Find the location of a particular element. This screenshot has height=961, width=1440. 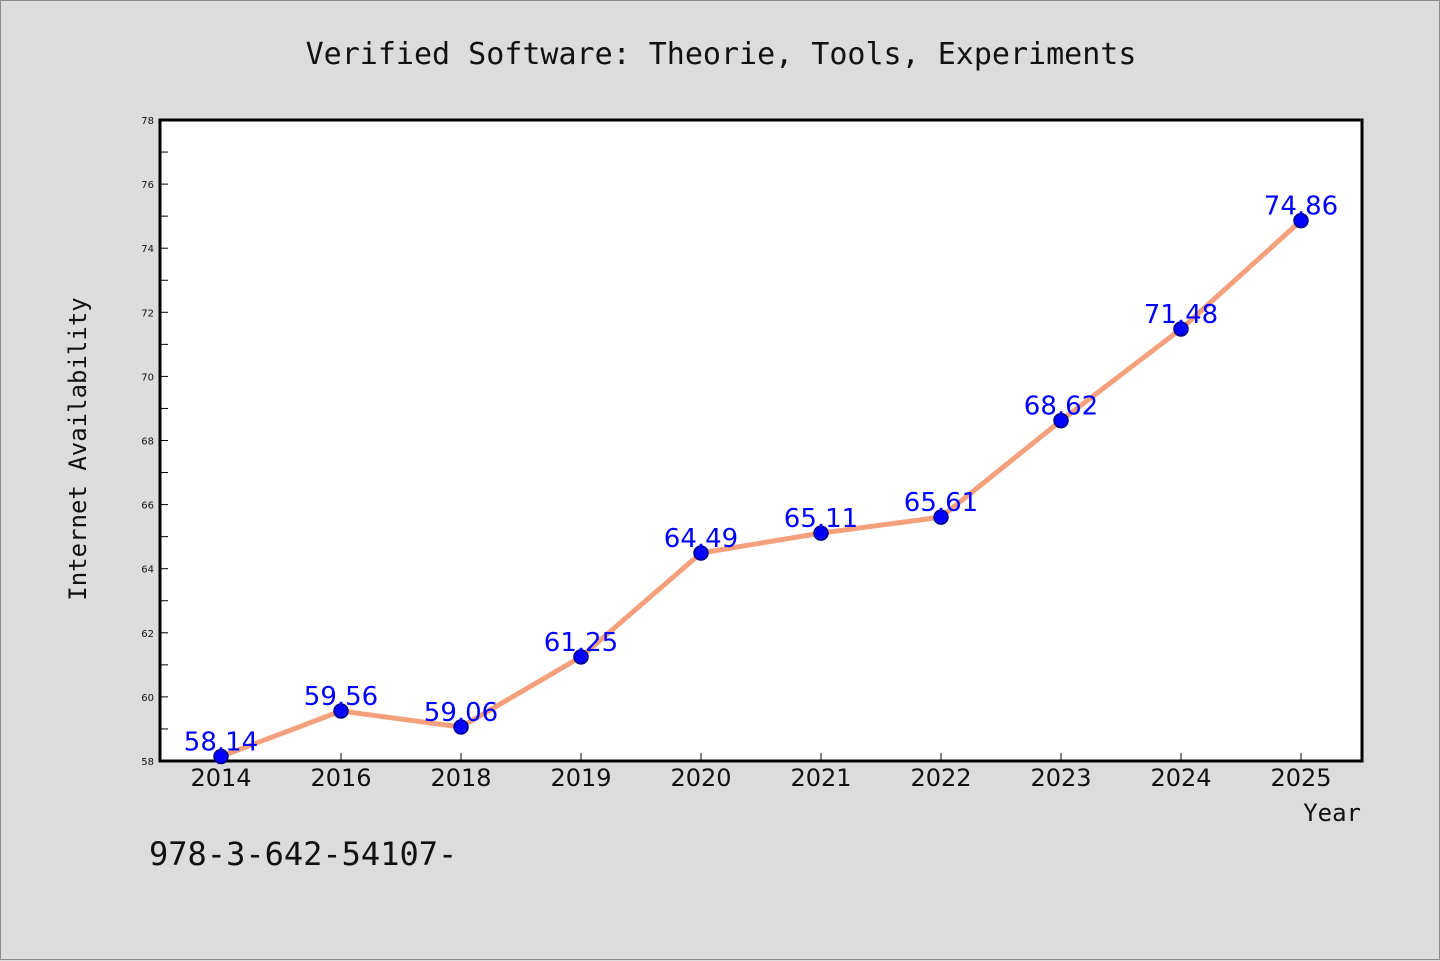

y-tick-label: 62 is located at coordinates (147, 634).